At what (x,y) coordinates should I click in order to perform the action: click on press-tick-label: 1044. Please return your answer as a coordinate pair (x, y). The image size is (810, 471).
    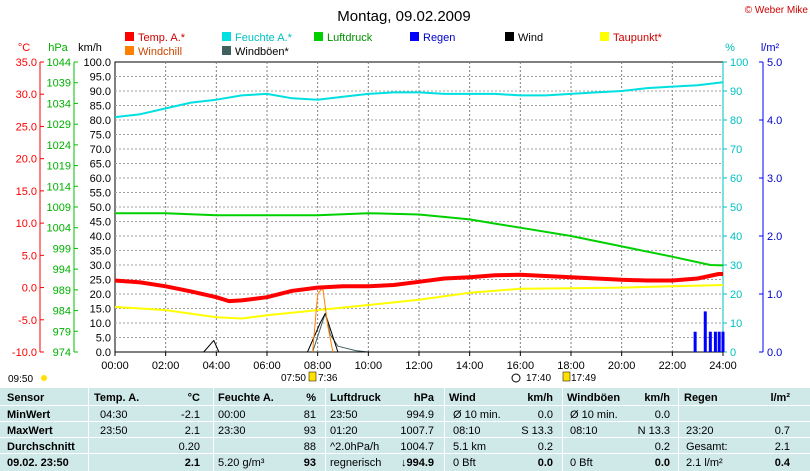
    Looking at the image, I should click on (59, 63).